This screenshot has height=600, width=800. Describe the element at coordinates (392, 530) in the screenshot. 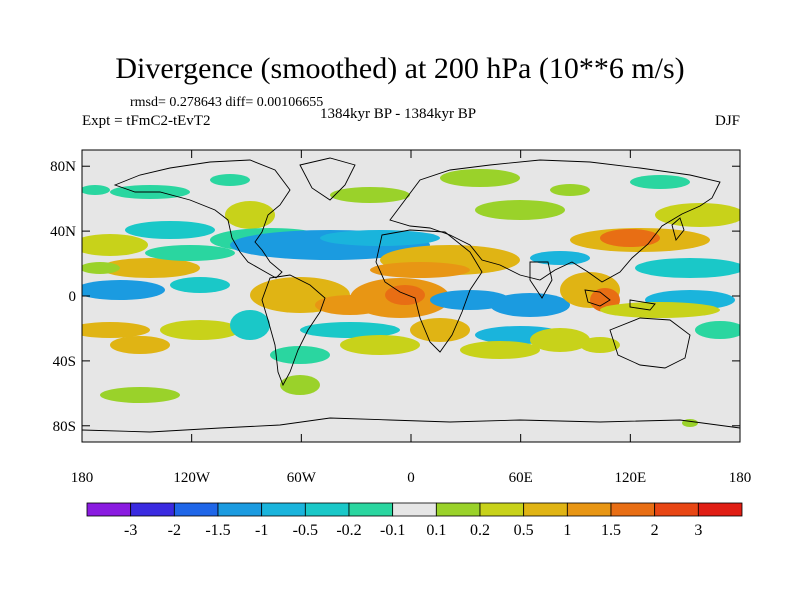

I see `colorbar-label: -0.1` at that location.